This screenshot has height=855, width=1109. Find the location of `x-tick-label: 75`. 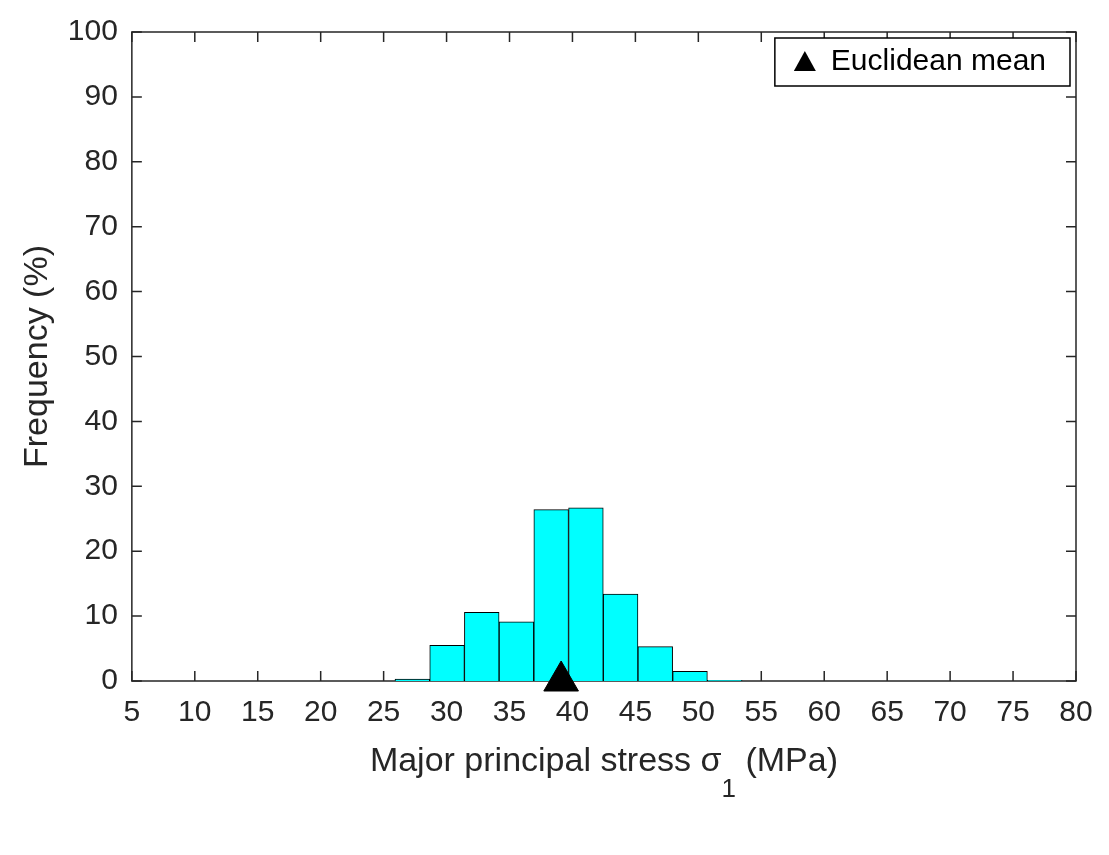

x-tick-label: 75 is located at coordinates (1013, 711).